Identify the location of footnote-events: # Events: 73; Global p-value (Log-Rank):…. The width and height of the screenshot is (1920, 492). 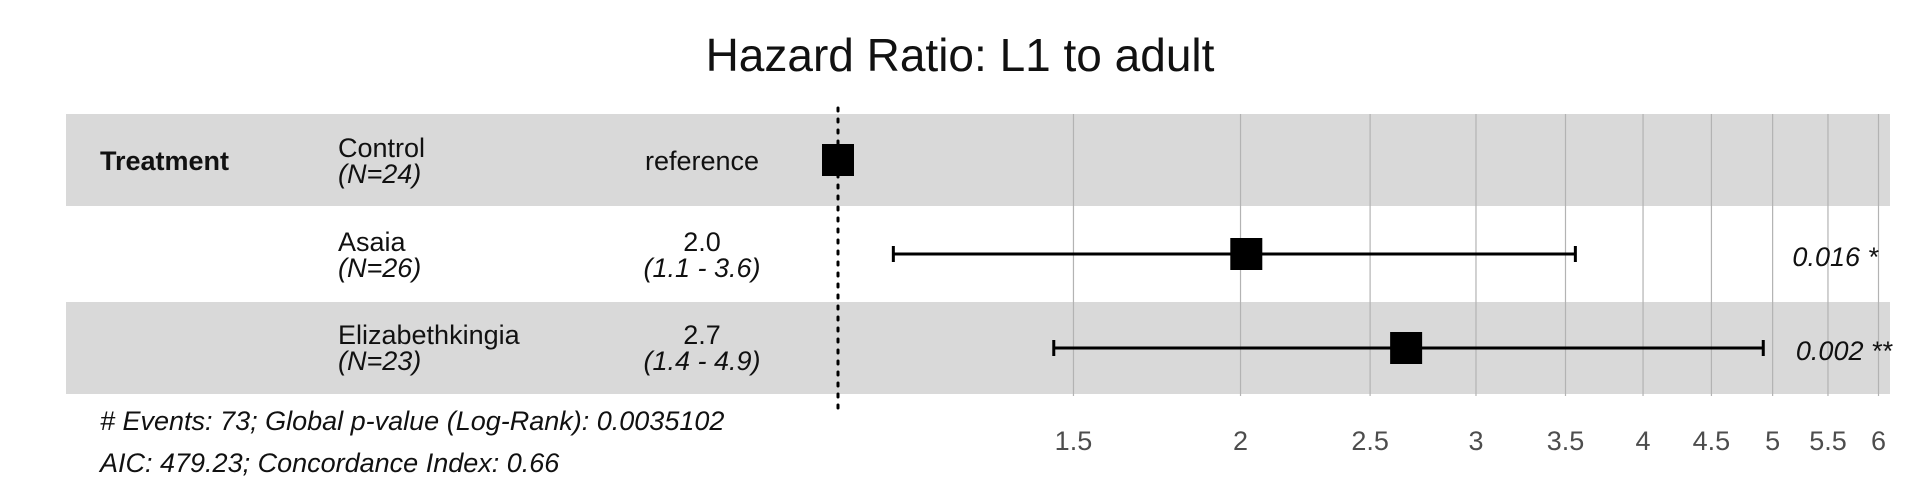
(412, 421).